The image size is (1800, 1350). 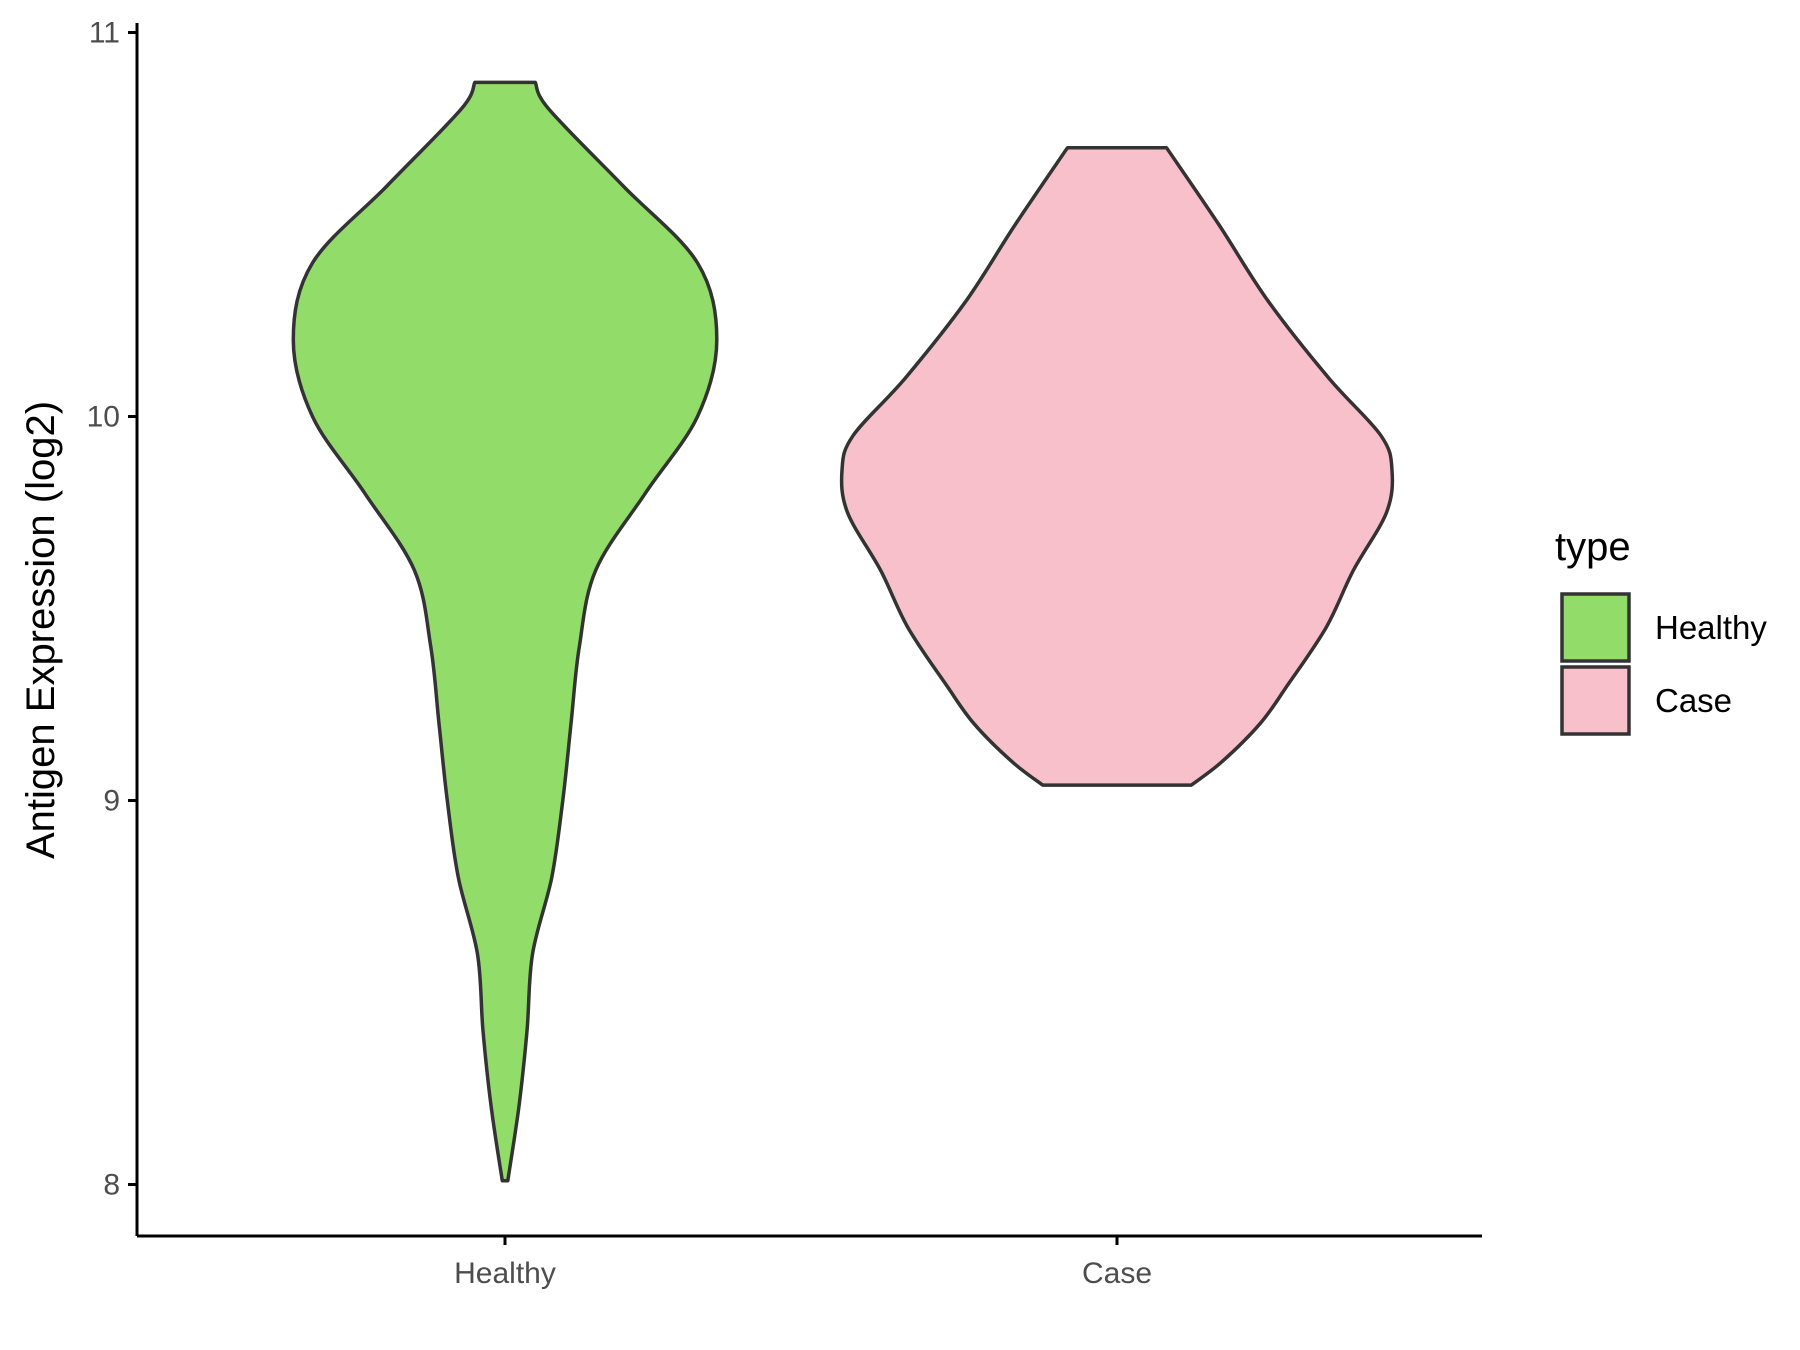 I want to click on y-tick-label: 10, so click(x=103, y=417).